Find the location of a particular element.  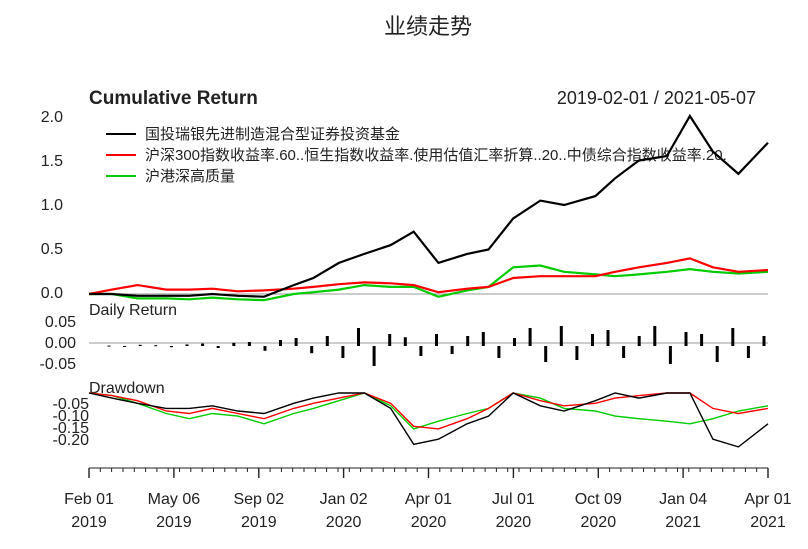

x-tick-label-line1: Jan 02 is located at coordinates (344, 499).